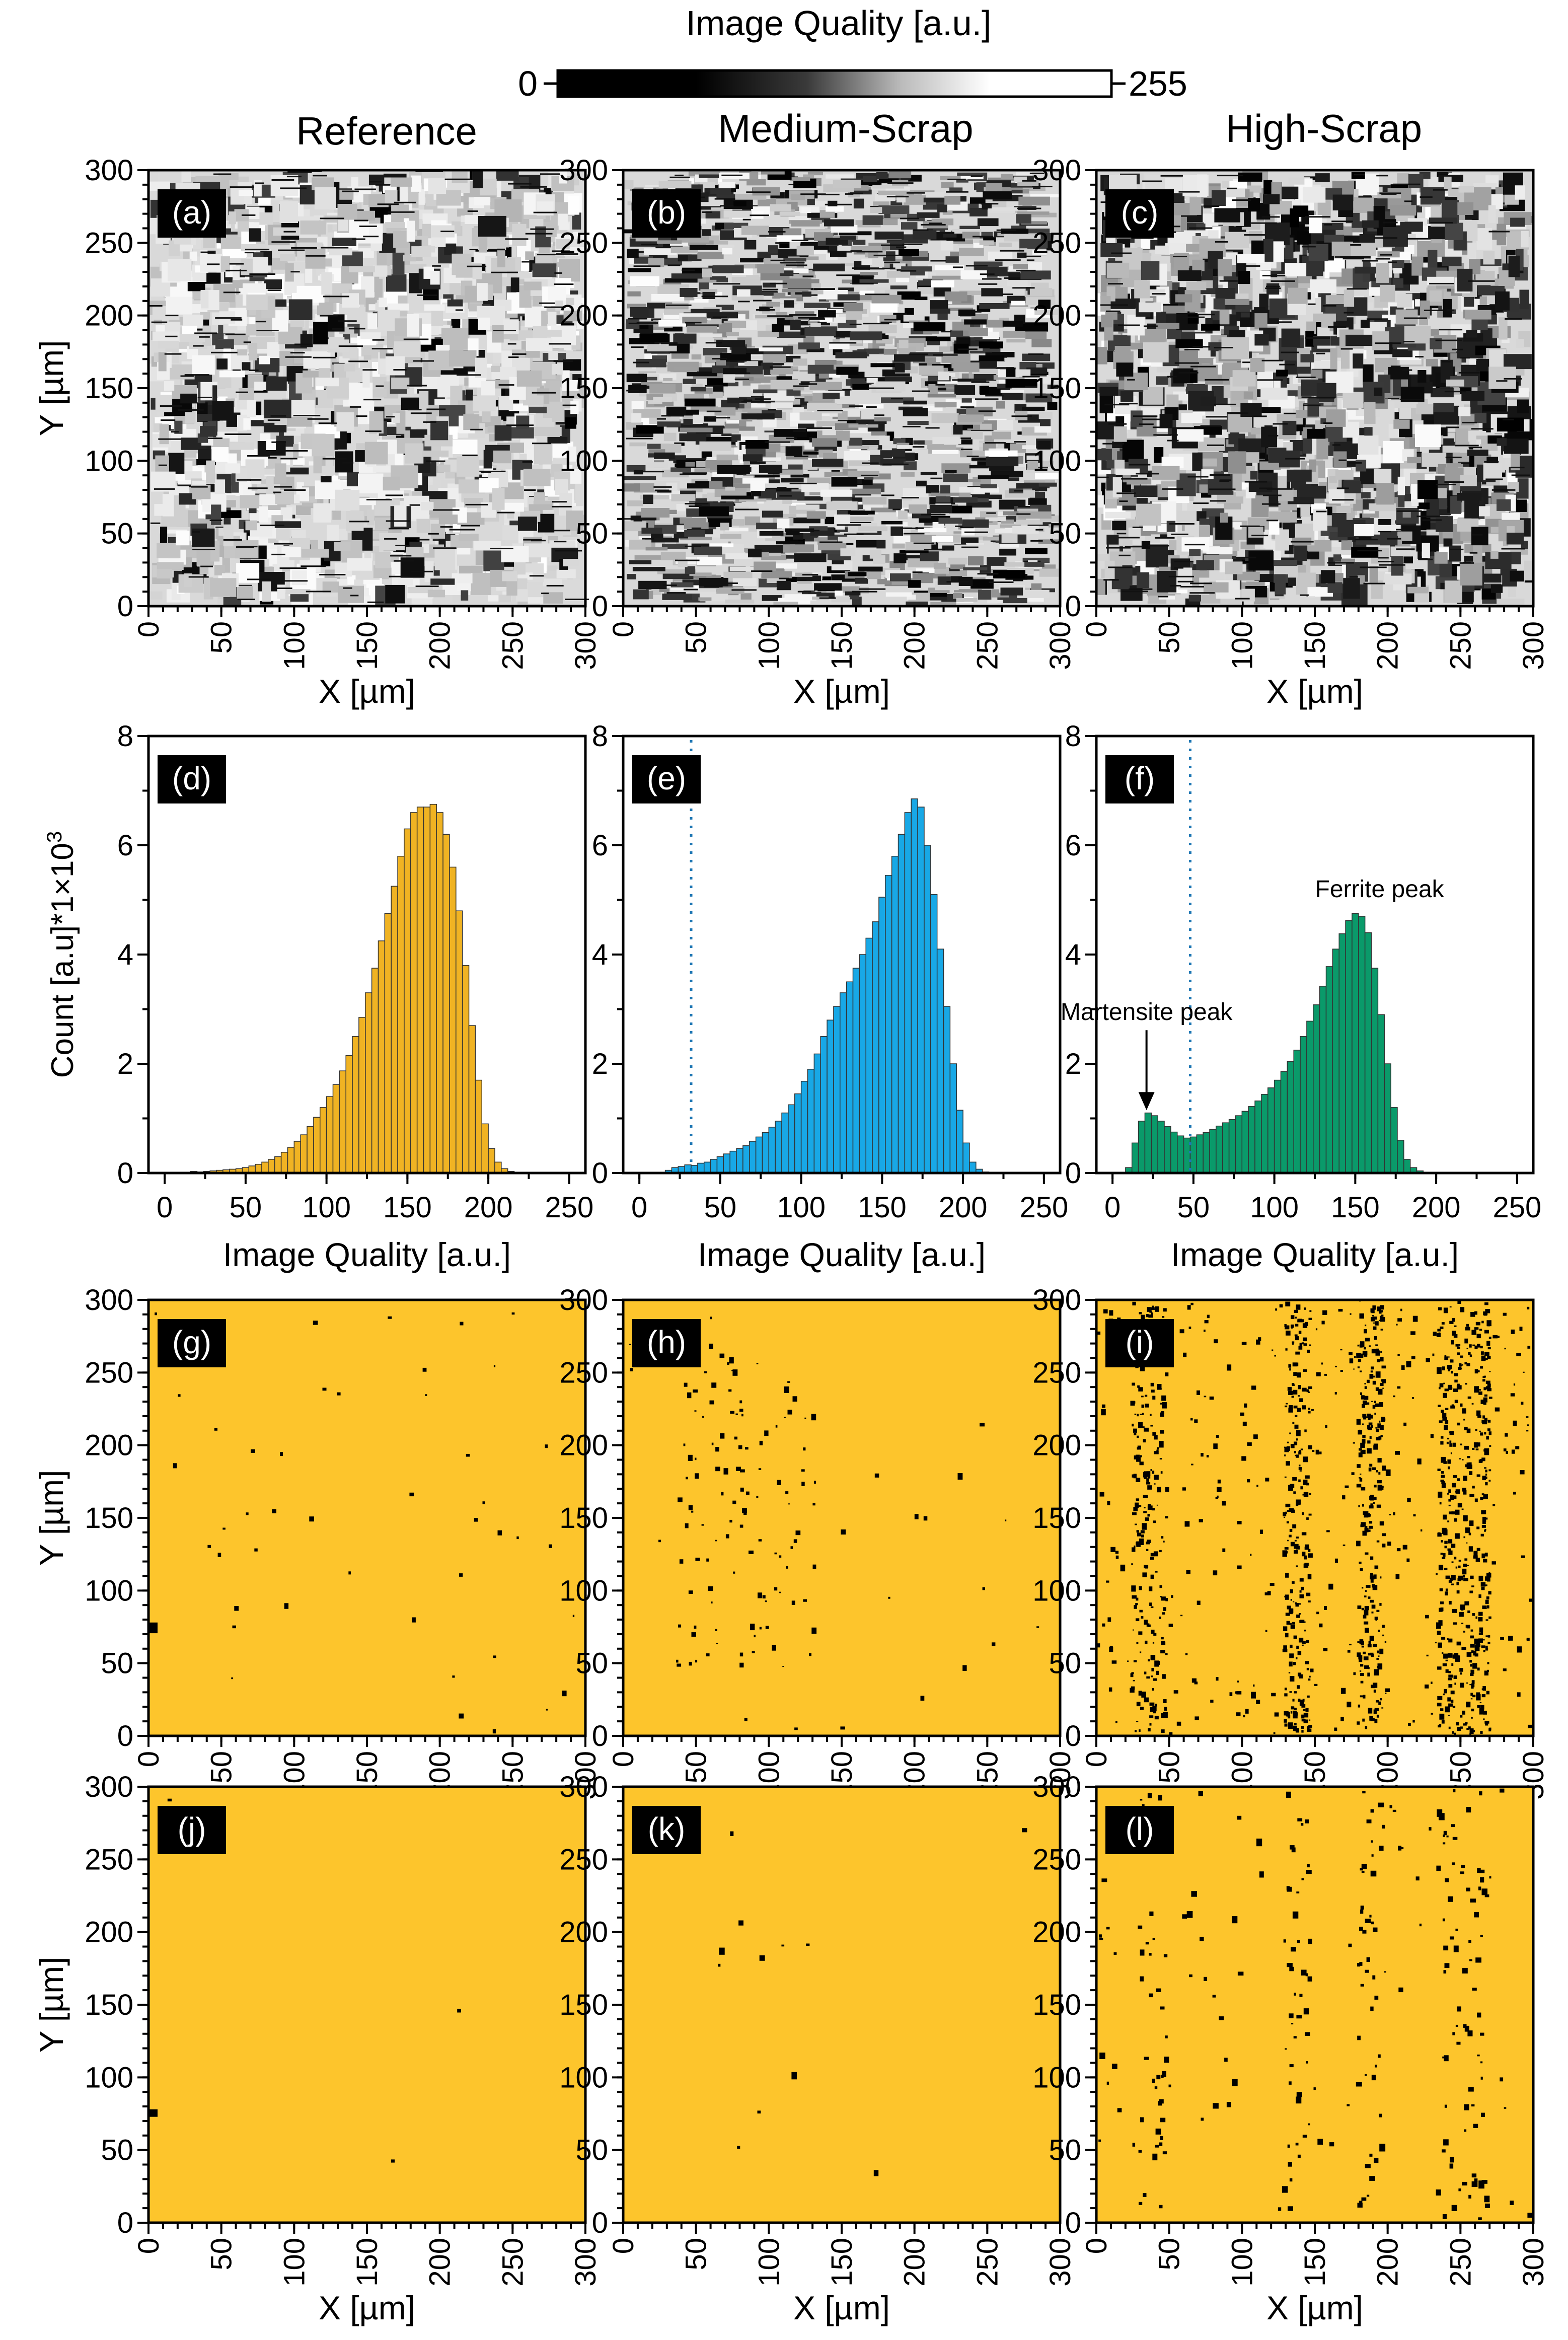 This screenshot has width=1568, height=2340. I want to click on x-tick-label: 200, so click(441, 645).